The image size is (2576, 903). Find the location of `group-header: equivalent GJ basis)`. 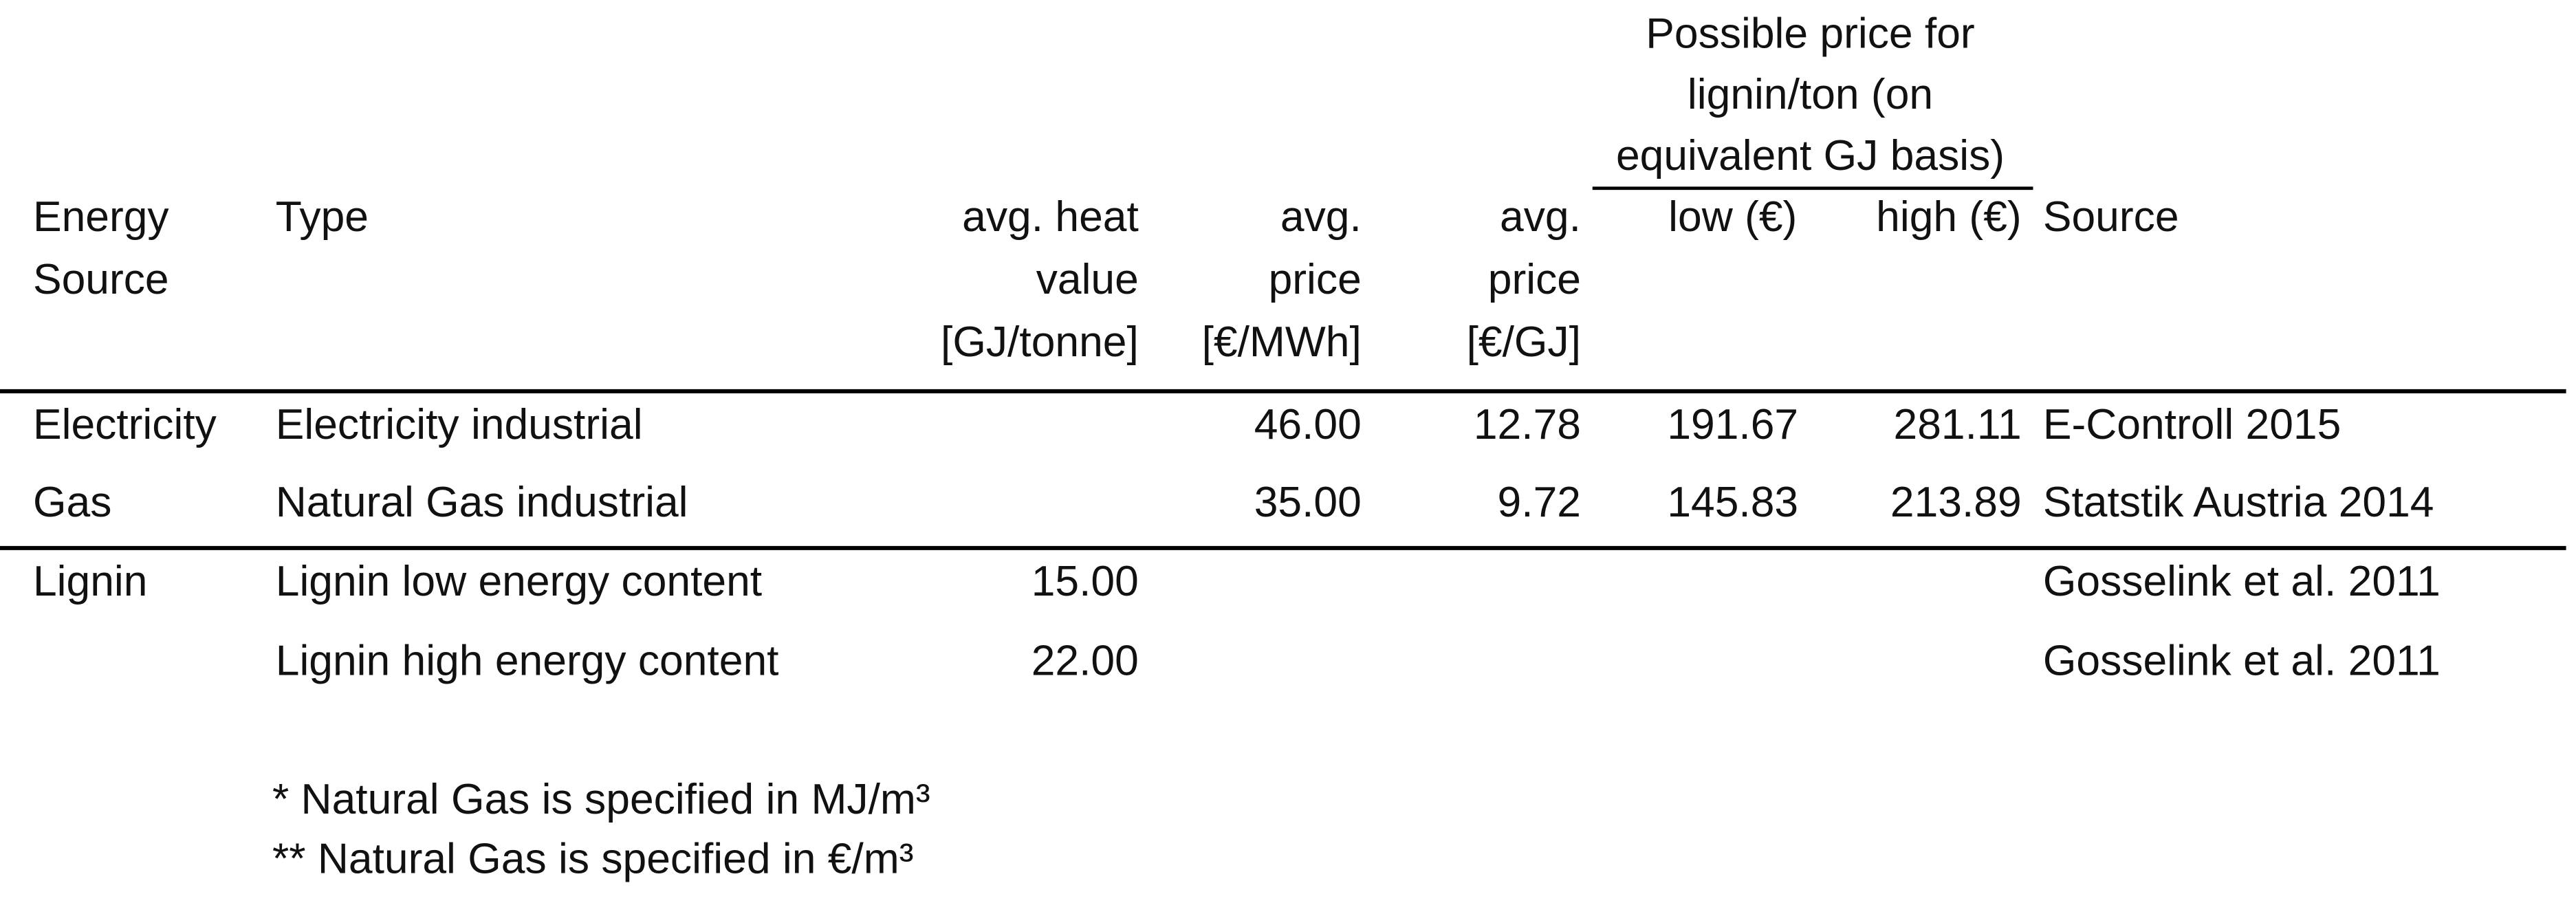

group-header: equivalent GJ basis) is located at coordinates (1810, 155).